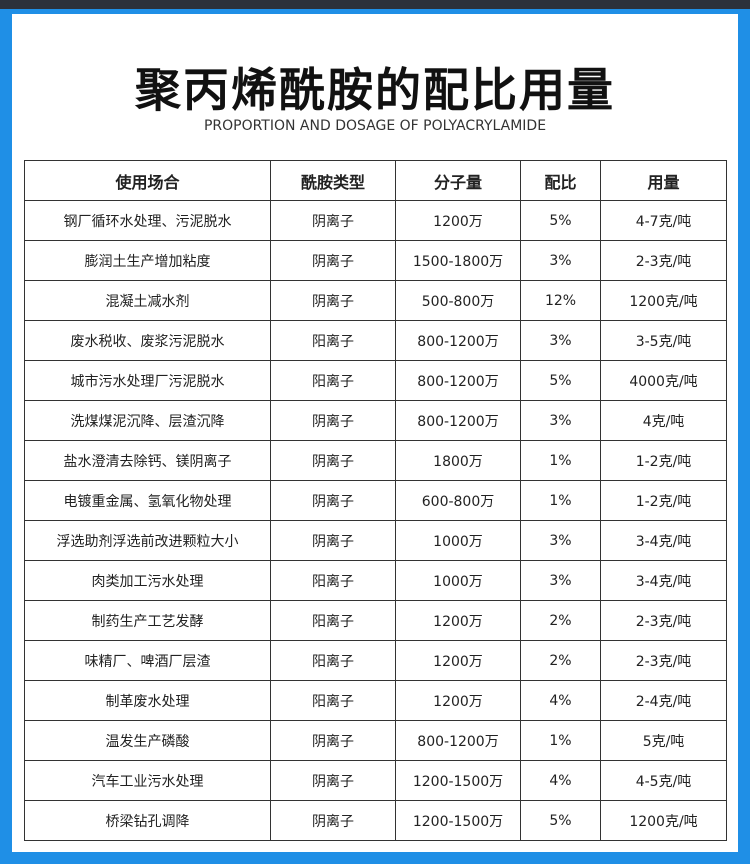 The image size is (750, 864). What do you see at coordinates (663, 780) in the screenshot?
I see `table-cell: 4-5克/吨` at bounding box center [663, 780].